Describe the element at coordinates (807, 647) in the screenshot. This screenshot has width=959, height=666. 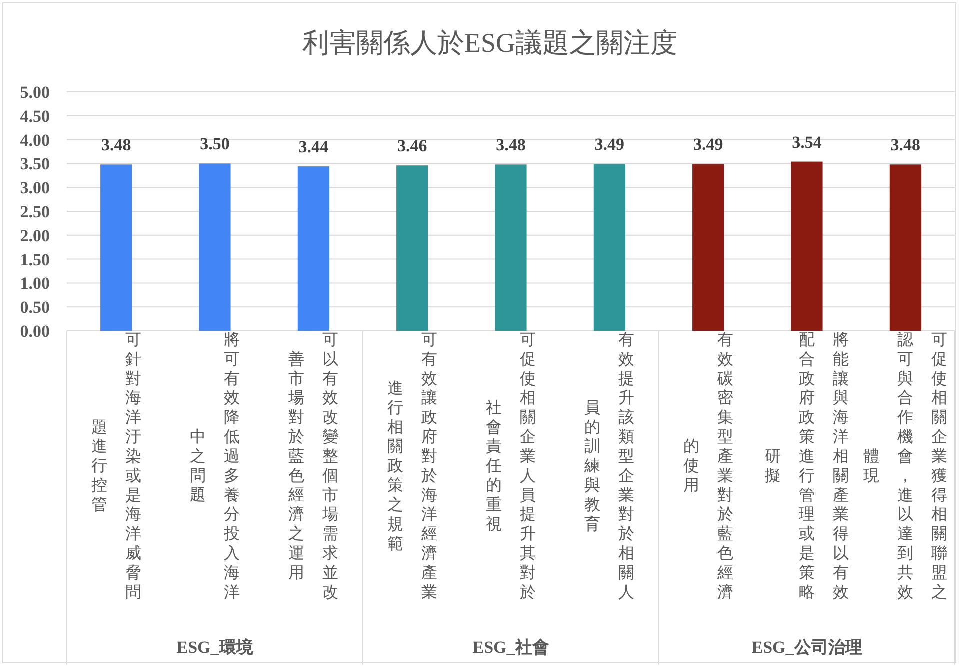
I see `text: ESG_公司治理` at that location.